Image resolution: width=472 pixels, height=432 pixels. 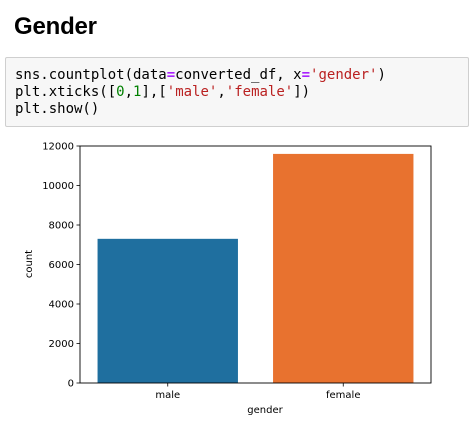 What do you see at coordinates (57, 109) in the screenshot?
I see `code-token: plt.show()` at bounding box center [57, 109].